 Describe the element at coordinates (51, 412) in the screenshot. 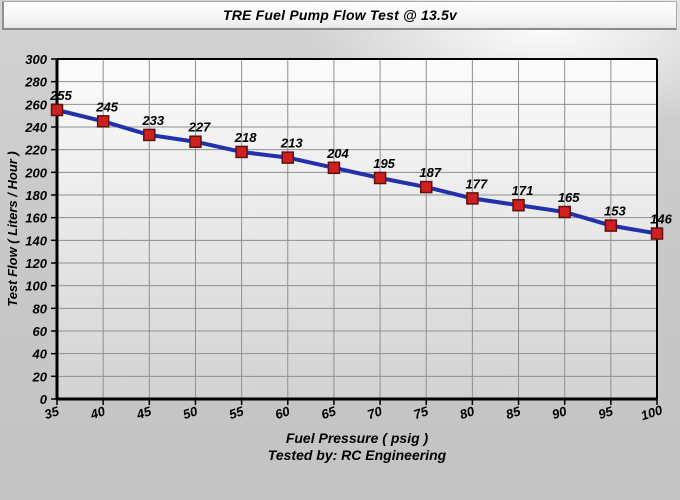

I see `x-tick-label: 35` at that location.